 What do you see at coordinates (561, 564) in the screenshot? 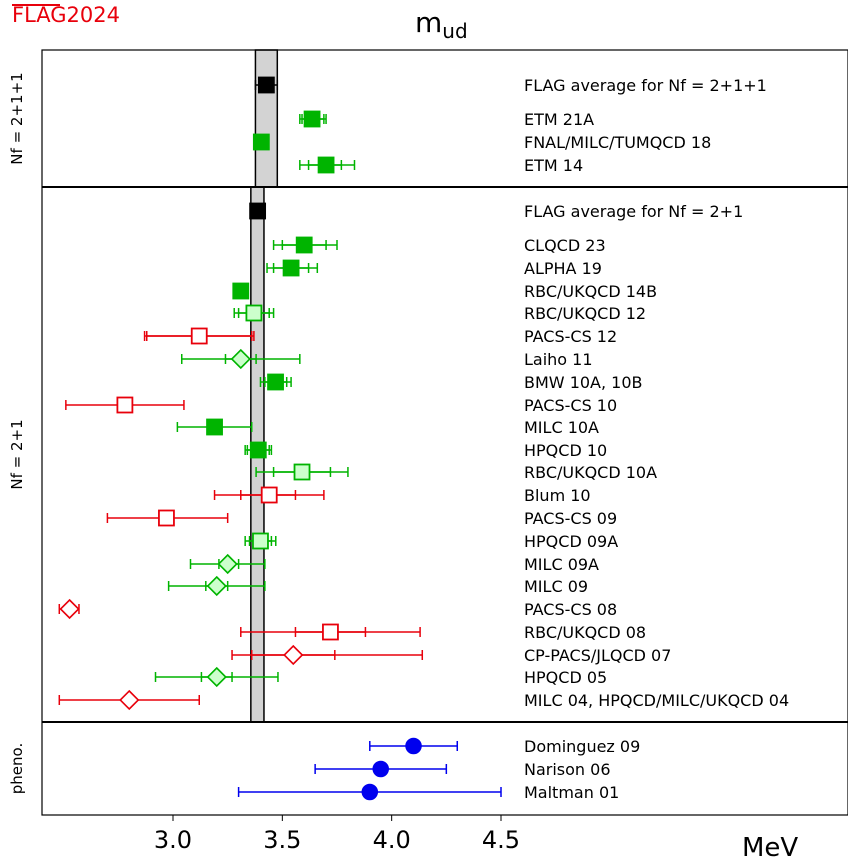
I see `entry-label: MILC 09A` at bounding box center [561, 564].